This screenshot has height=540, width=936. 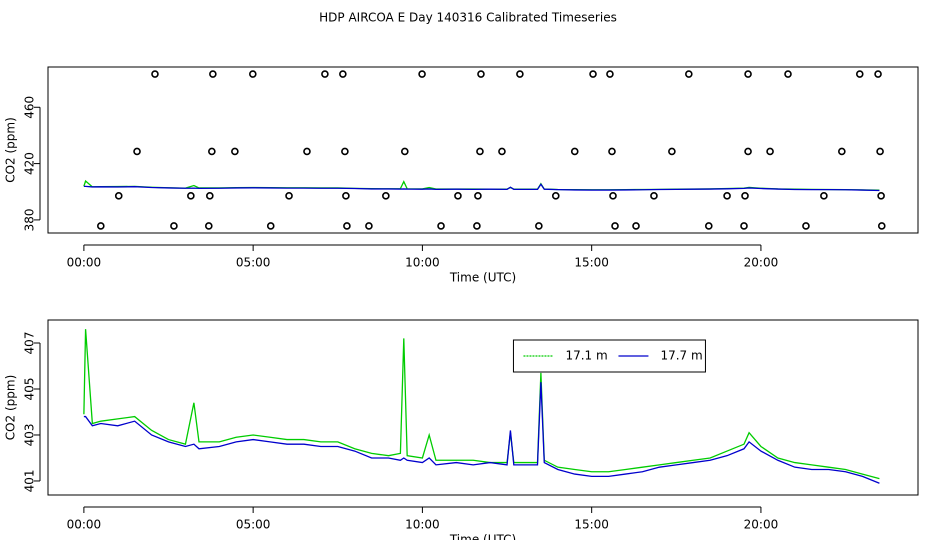 I want to click on legend-label: 17.7 m, so click(x=681, y=356).